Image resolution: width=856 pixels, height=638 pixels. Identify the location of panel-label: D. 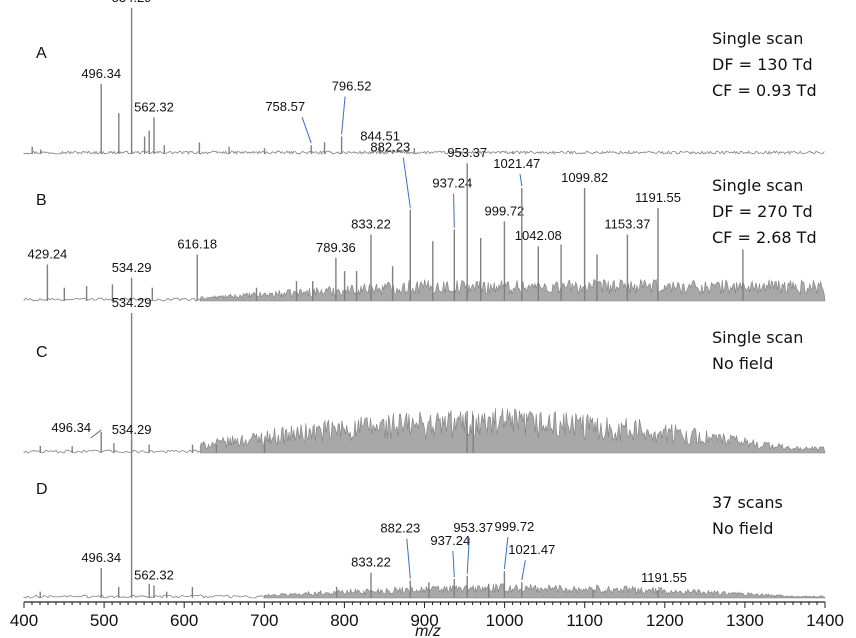
(42, 489).